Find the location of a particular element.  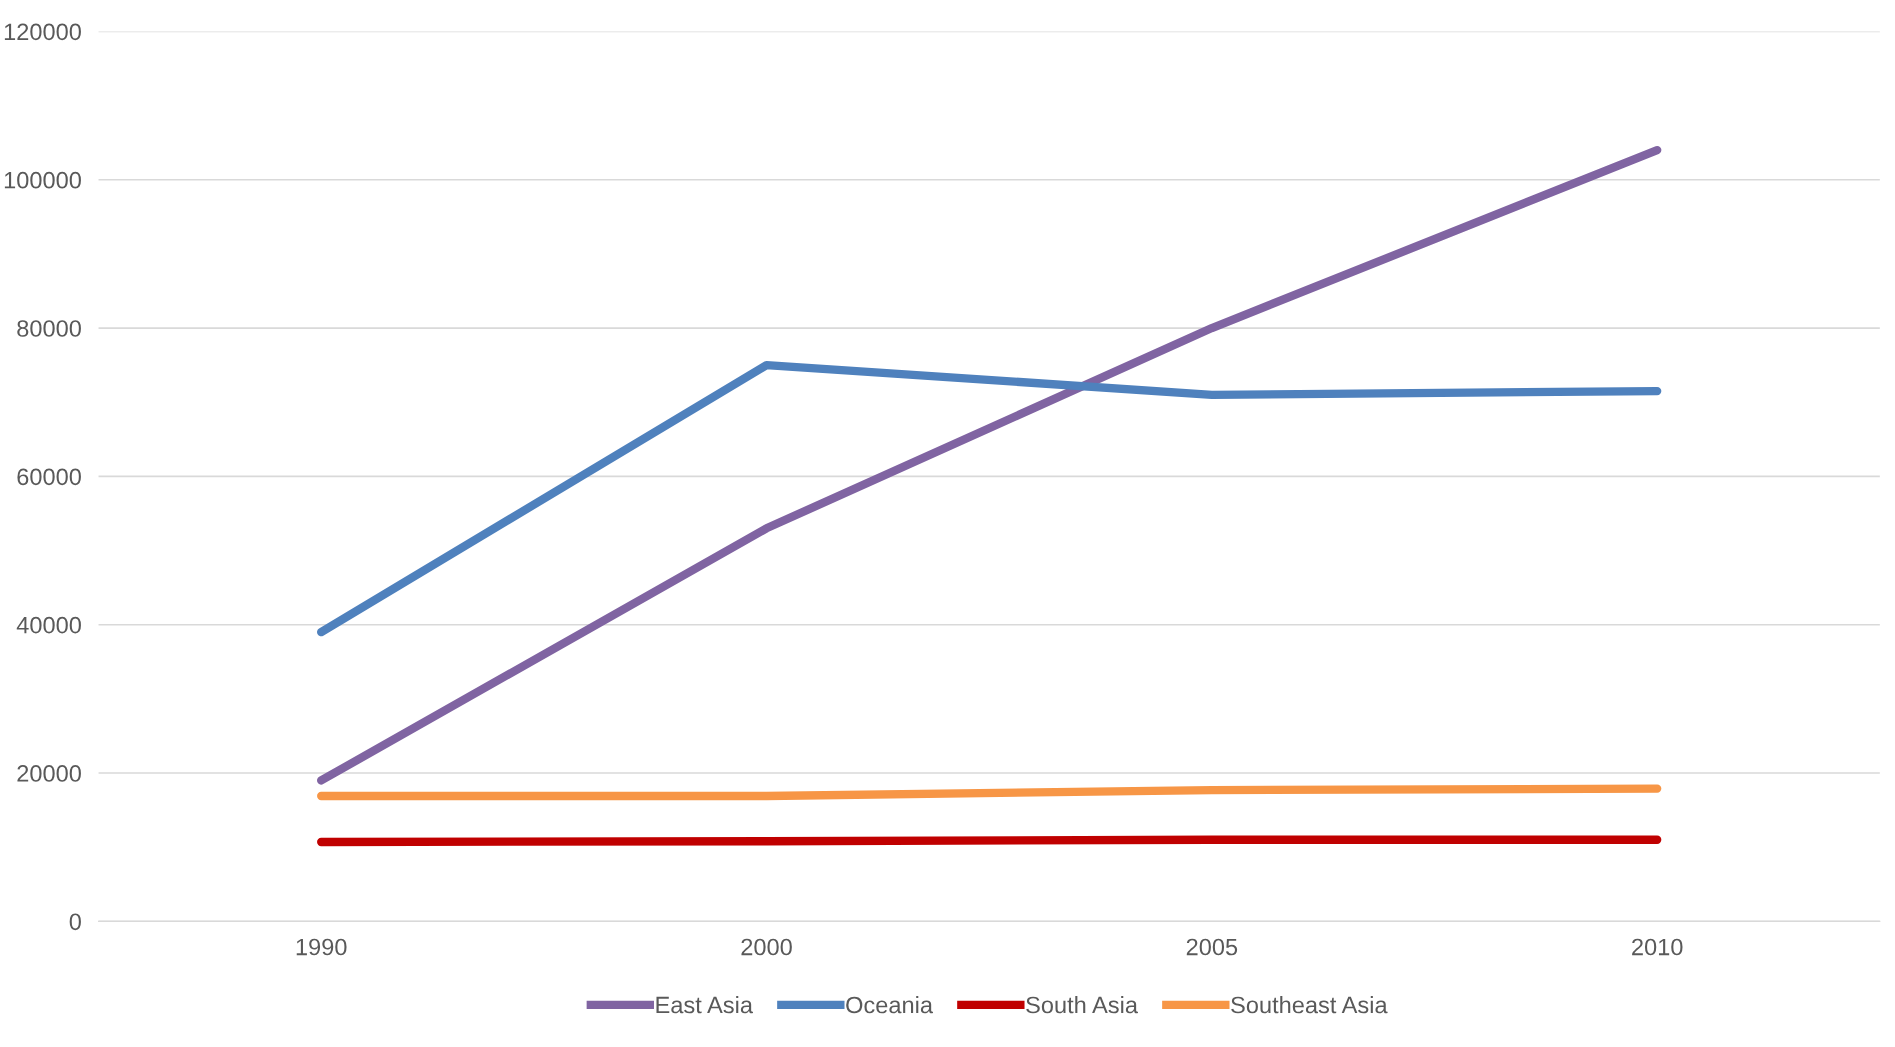

y-tick-label: 20000 is located at coordinates (49, 773).